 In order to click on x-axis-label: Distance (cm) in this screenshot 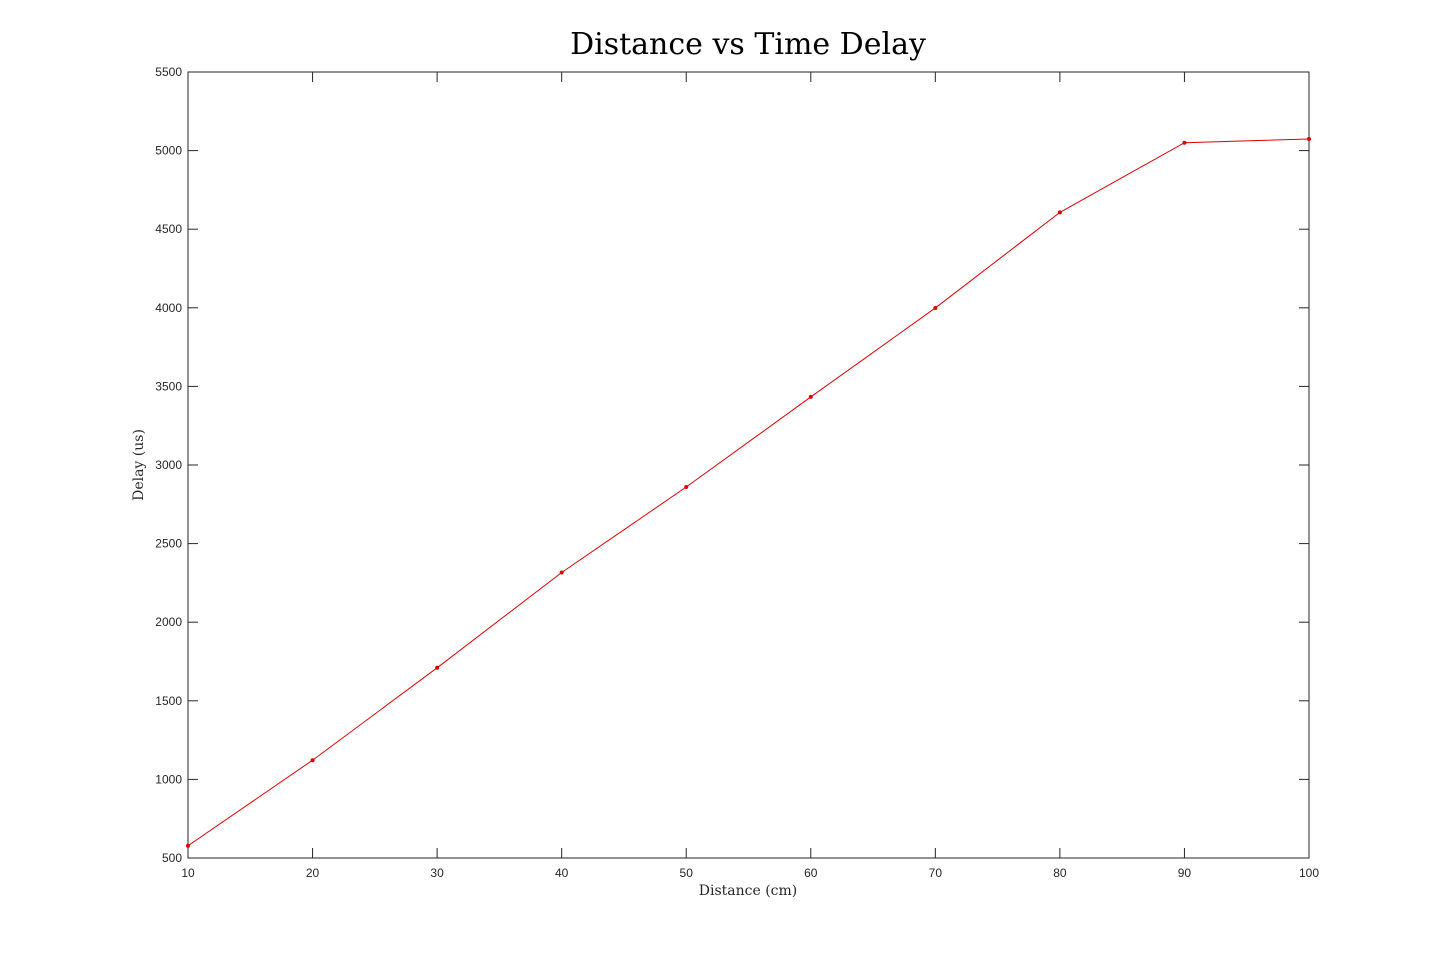, I will do `click(748, 891)`.